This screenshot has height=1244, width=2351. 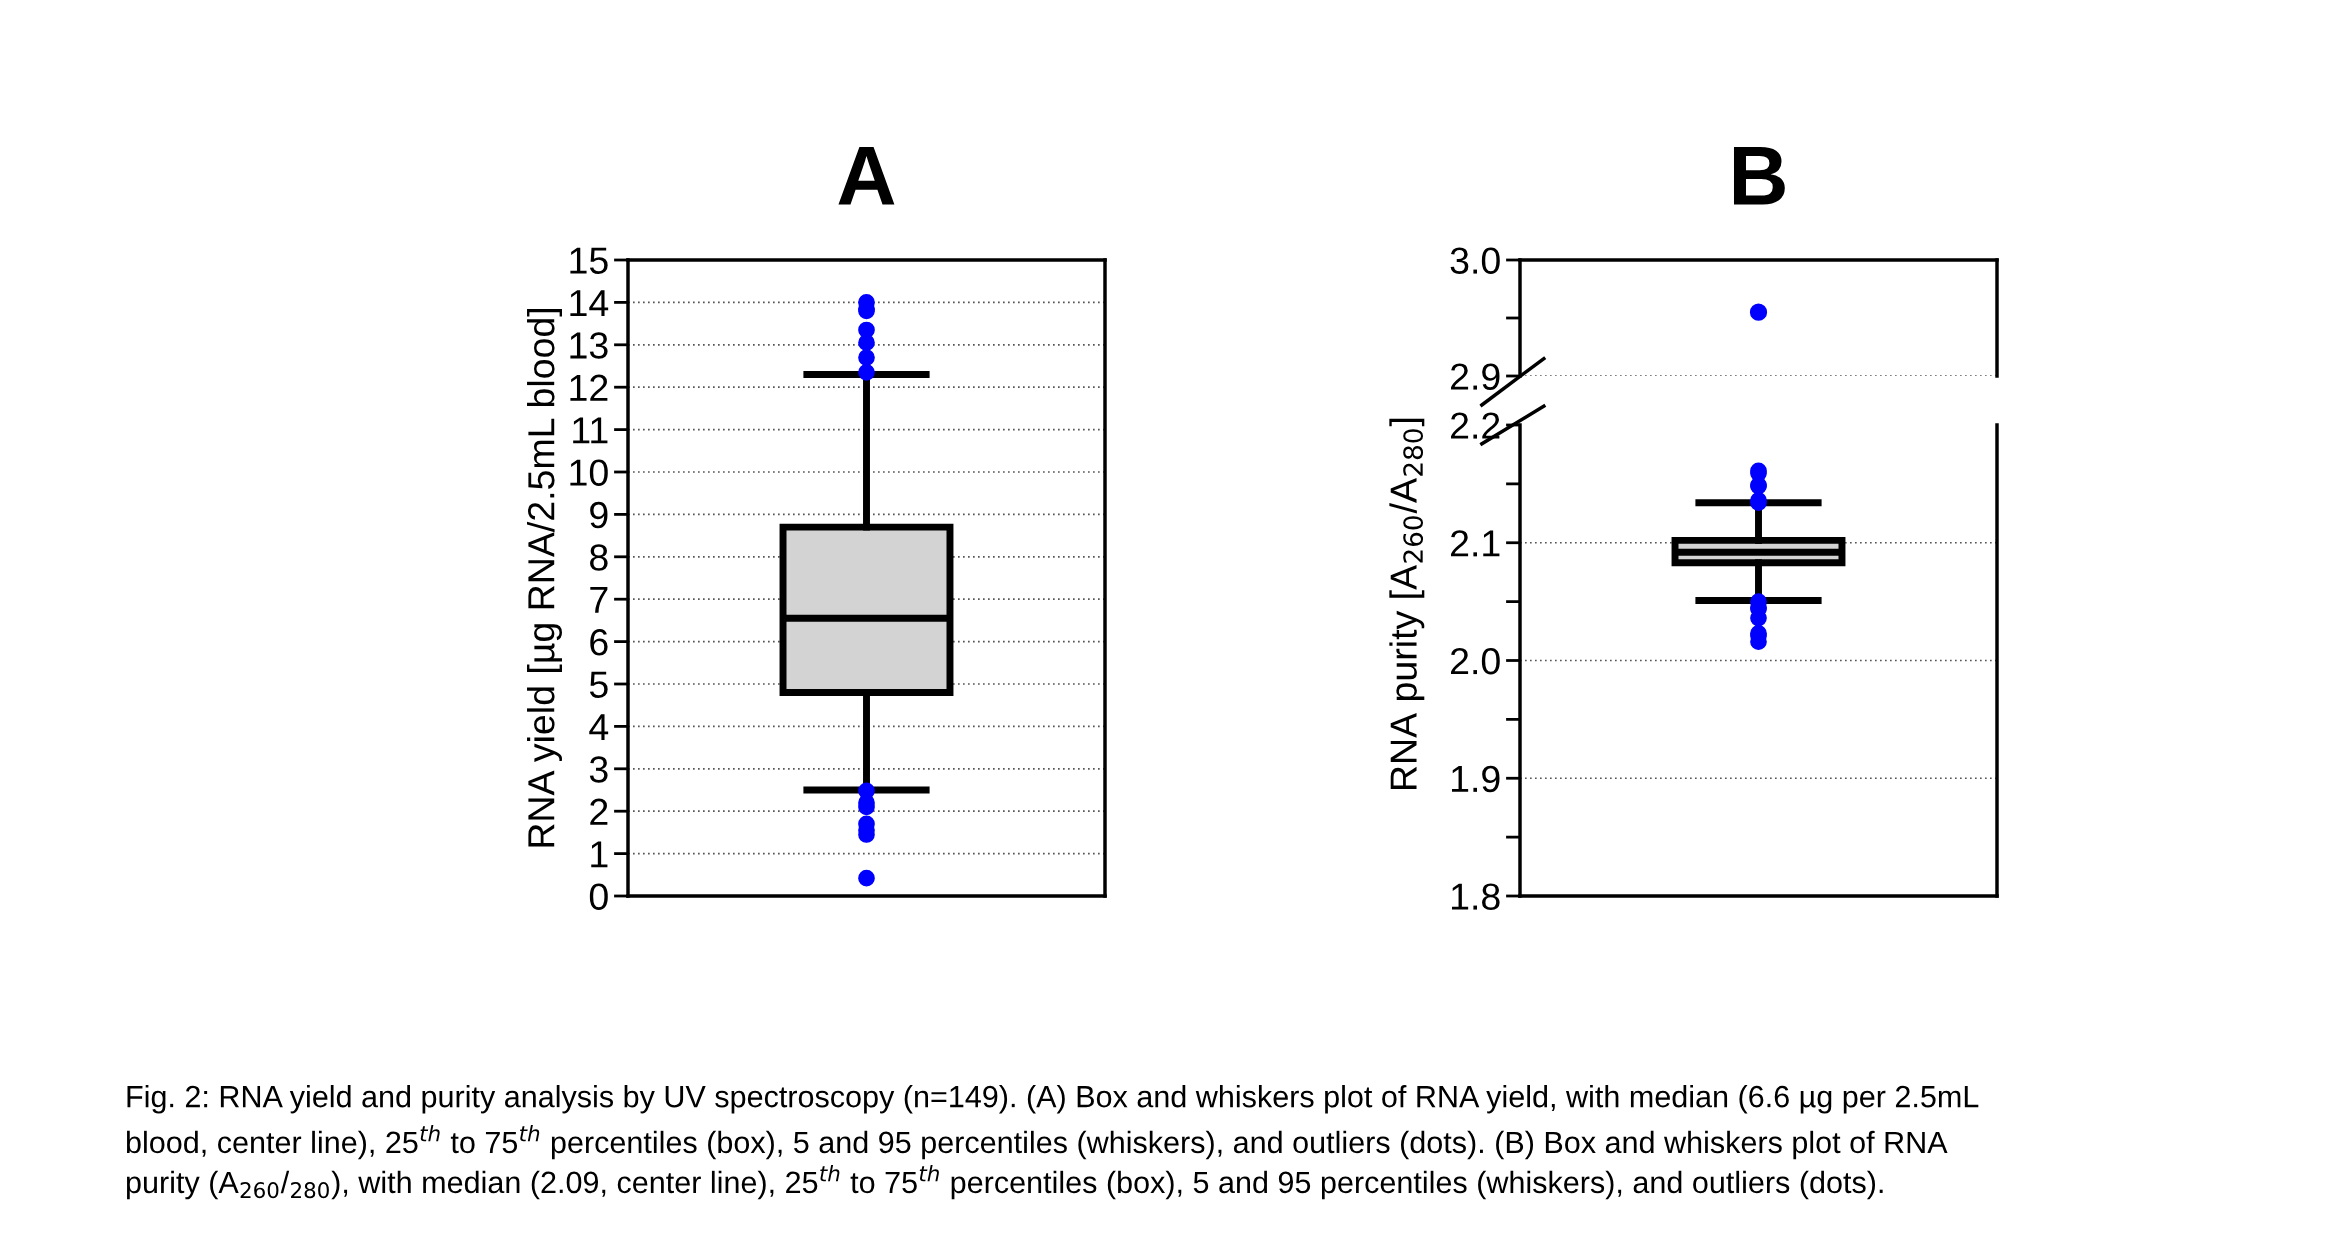 I want to click on y-tick-label: 1.8, so click(x=1475, y=896).